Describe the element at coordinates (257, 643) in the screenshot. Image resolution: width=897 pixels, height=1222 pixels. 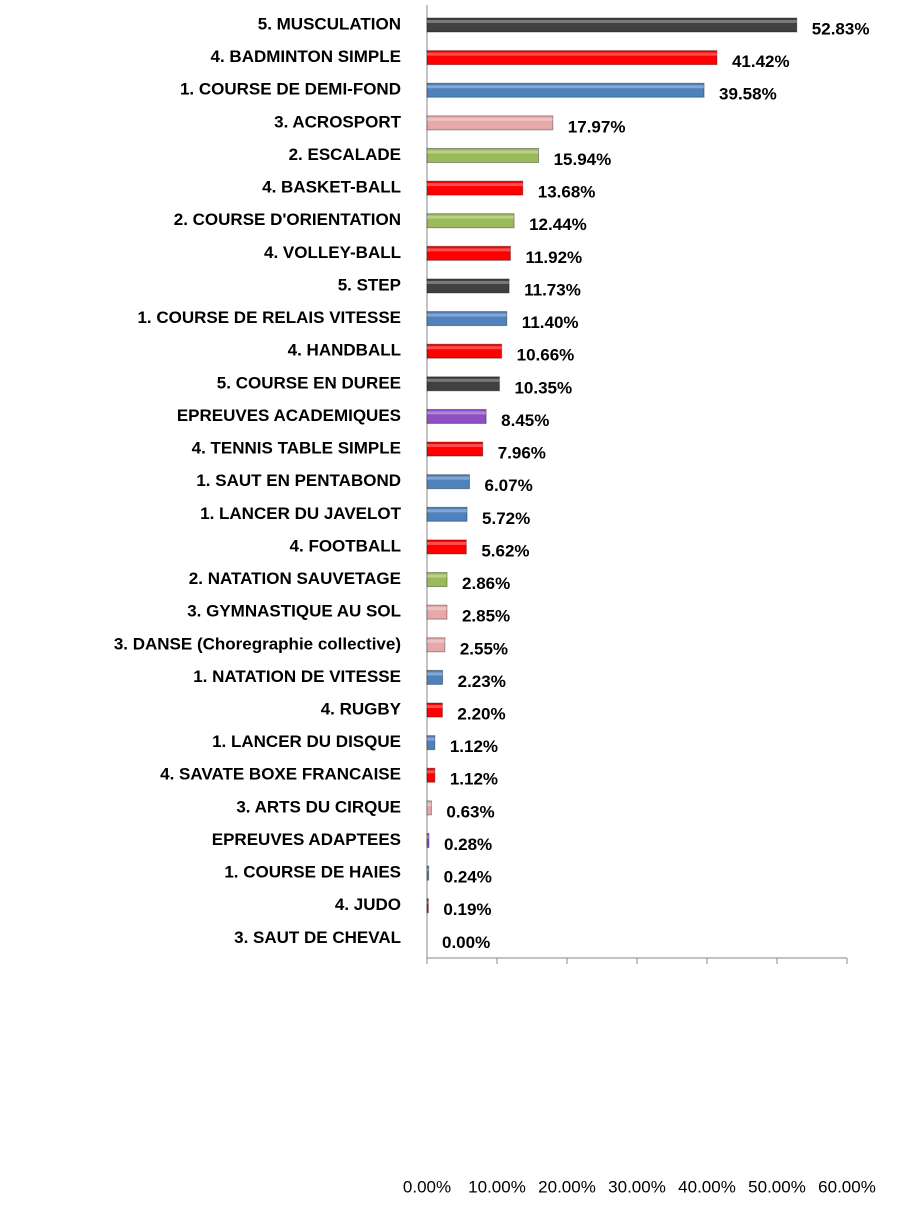
I see `category-label: 3. DANSE (Choregraphie collective)` at that location.